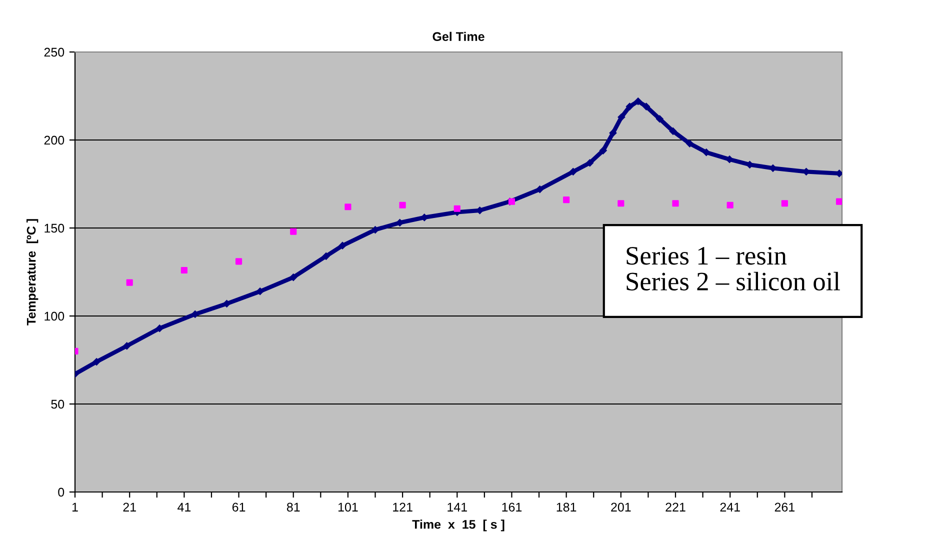 This screenshot has width=932, height=550. What do you see at coordinates (733, 281) in the screenshot?
I see `annotation: Series 2 – silicon oil` at bounding box center [733, 281].